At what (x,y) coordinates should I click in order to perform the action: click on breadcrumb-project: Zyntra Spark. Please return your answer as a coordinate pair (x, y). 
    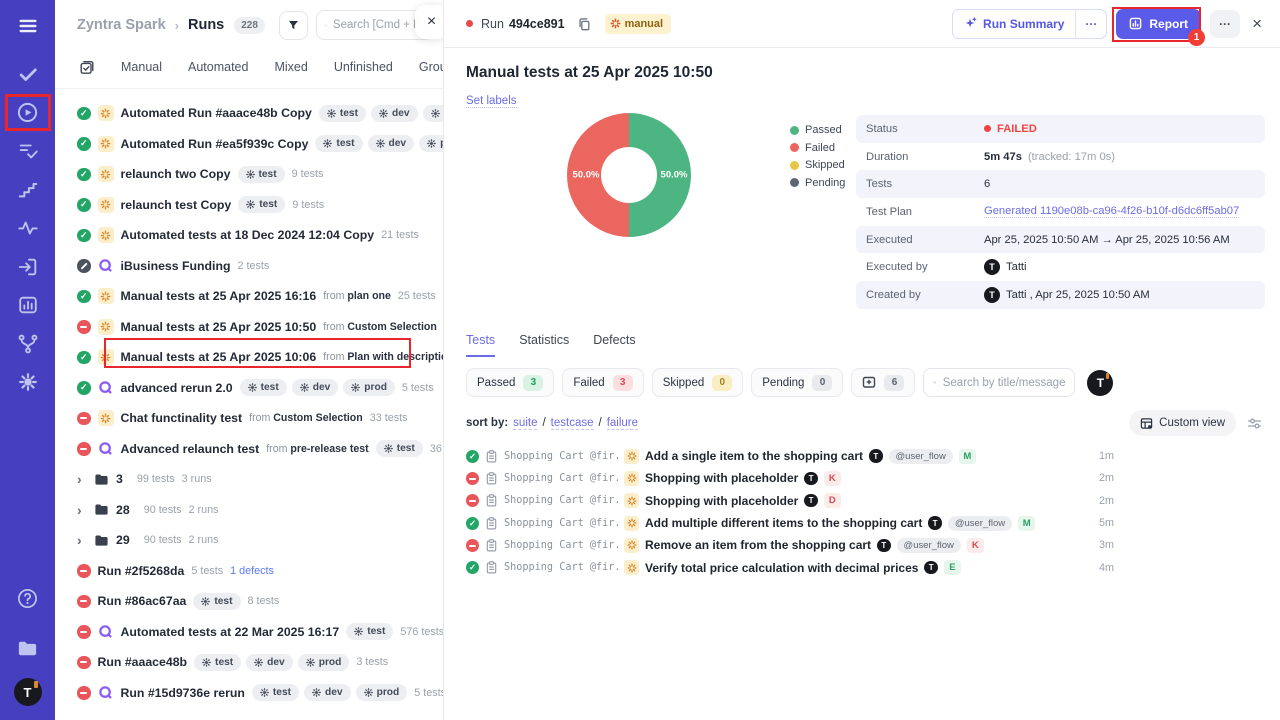
    Looking at the image, I should click on (121, 25).